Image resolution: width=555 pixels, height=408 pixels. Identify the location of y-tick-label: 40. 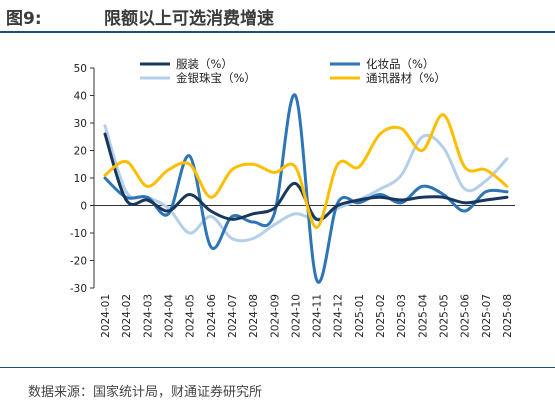
(80, 97).